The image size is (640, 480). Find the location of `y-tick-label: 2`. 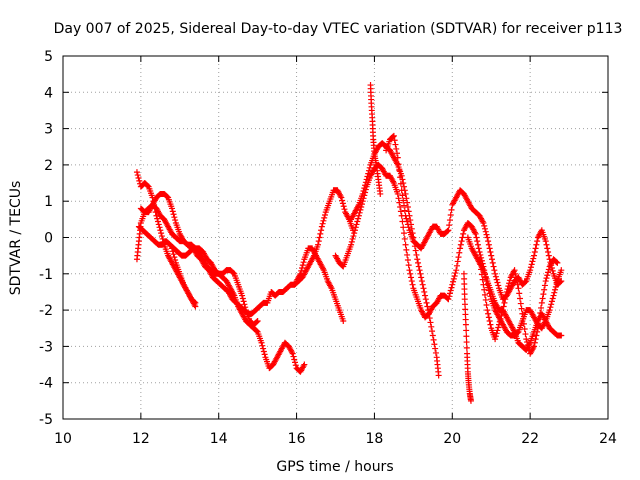

y-tick-label: 2 is located at coordinates (48, 166).